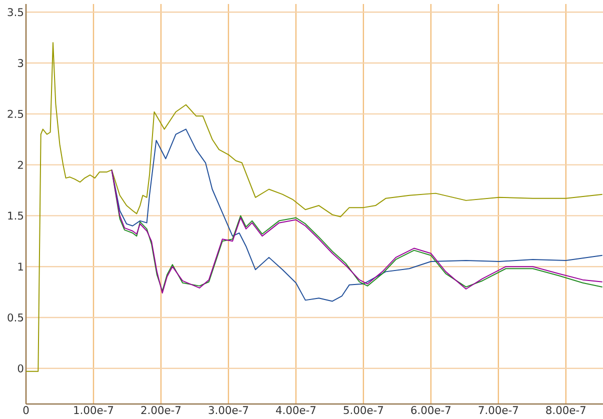  I want to click on y-tick-label: 3, so click(21, 63).